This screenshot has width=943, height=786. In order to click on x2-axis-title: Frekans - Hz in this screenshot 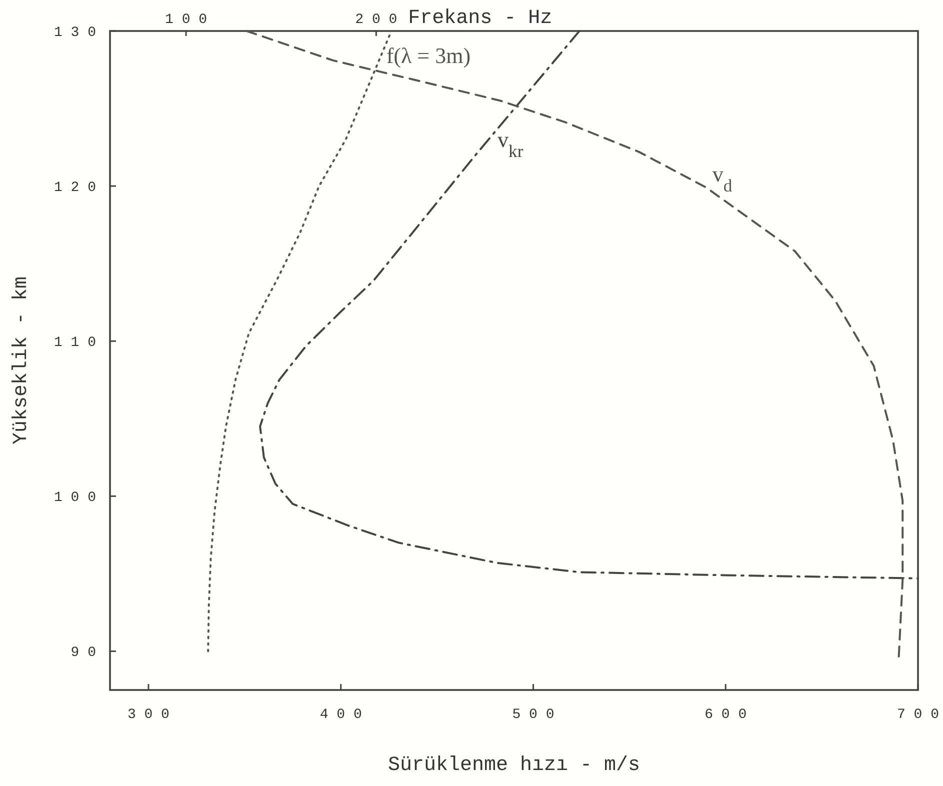, I will do `click(480, 18)`.